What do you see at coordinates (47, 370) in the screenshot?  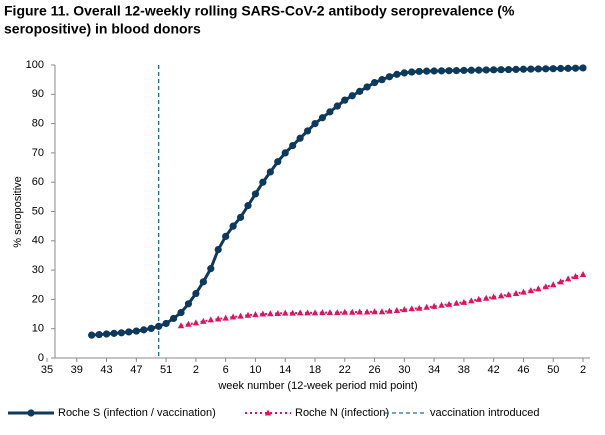 I see `x-tick-label: 35` at bounding box center [47, 370].